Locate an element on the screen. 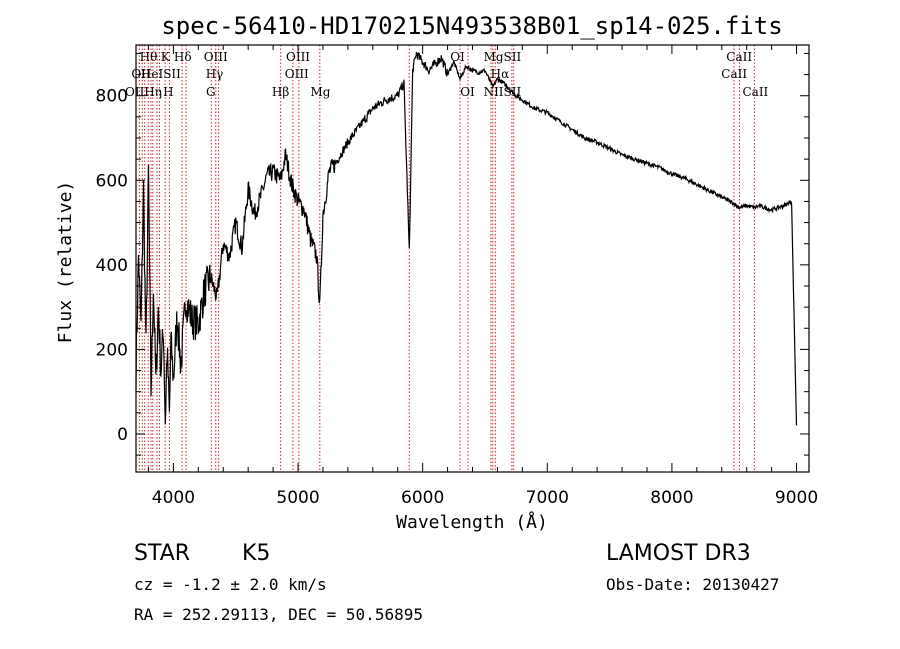 The height and width of the screenshot is (649, 900). observation-date: Obs-Date: 20130427 is located at coordinates (692, 584).